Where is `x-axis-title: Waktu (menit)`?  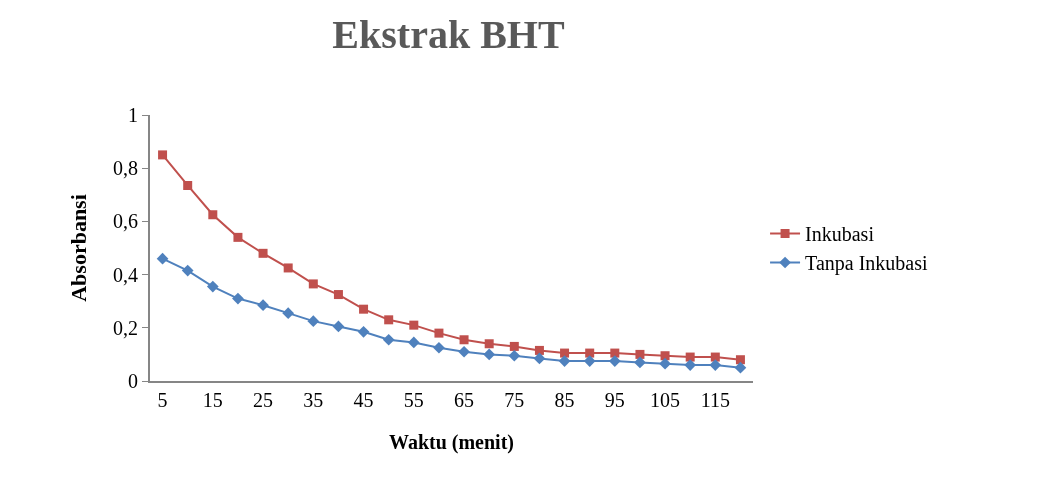 x-axis-title: Waktu (menit) is located at coordinates (451, 442).